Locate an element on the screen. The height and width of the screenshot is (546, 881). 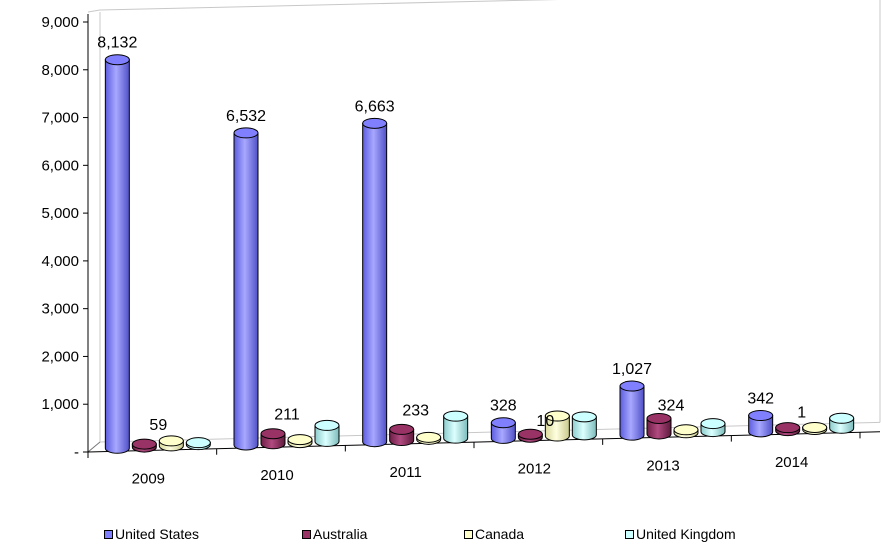
bar-united-states-2013 is located at coordinates (632, 410).